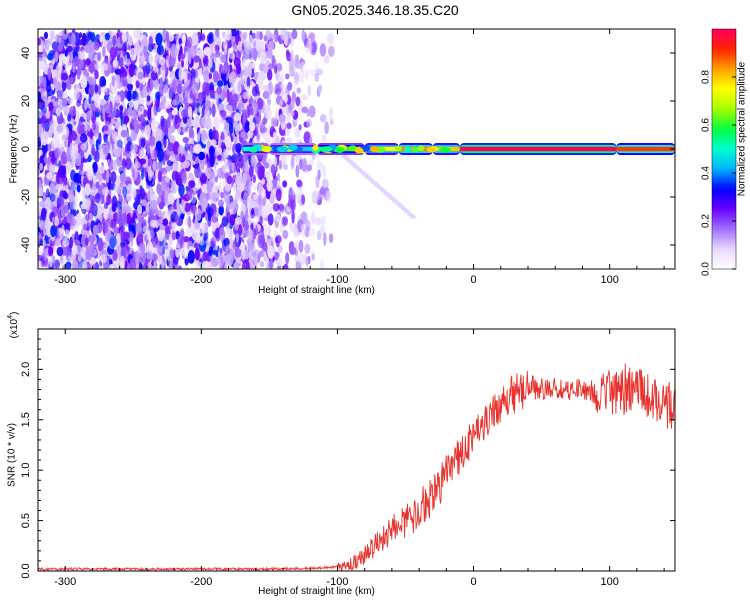 The width and height of the screenshot is (750, 600). What do you see at coordinates (14, 313) in the screenshot?
I see `y-multiplier-close: )` at bounding box center [14, 313].